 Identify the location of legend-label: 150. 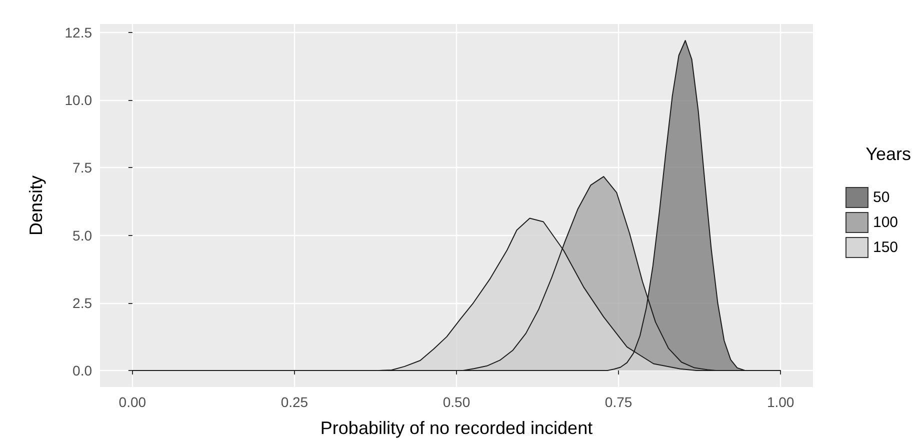
(885, 247).